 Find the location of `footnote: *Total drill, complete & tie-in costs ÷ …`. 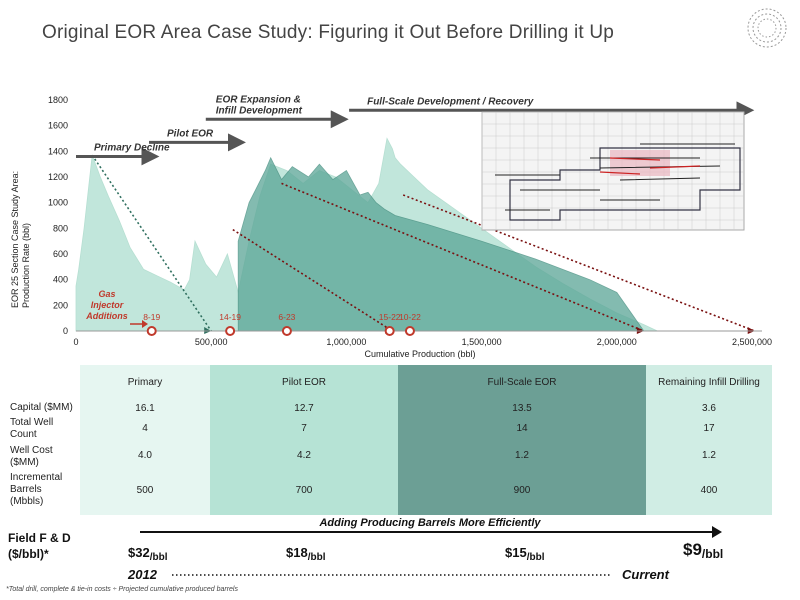

footnote: *Total drill, complete & tie-in costs ÷ … is located at coordinates (122, 589).